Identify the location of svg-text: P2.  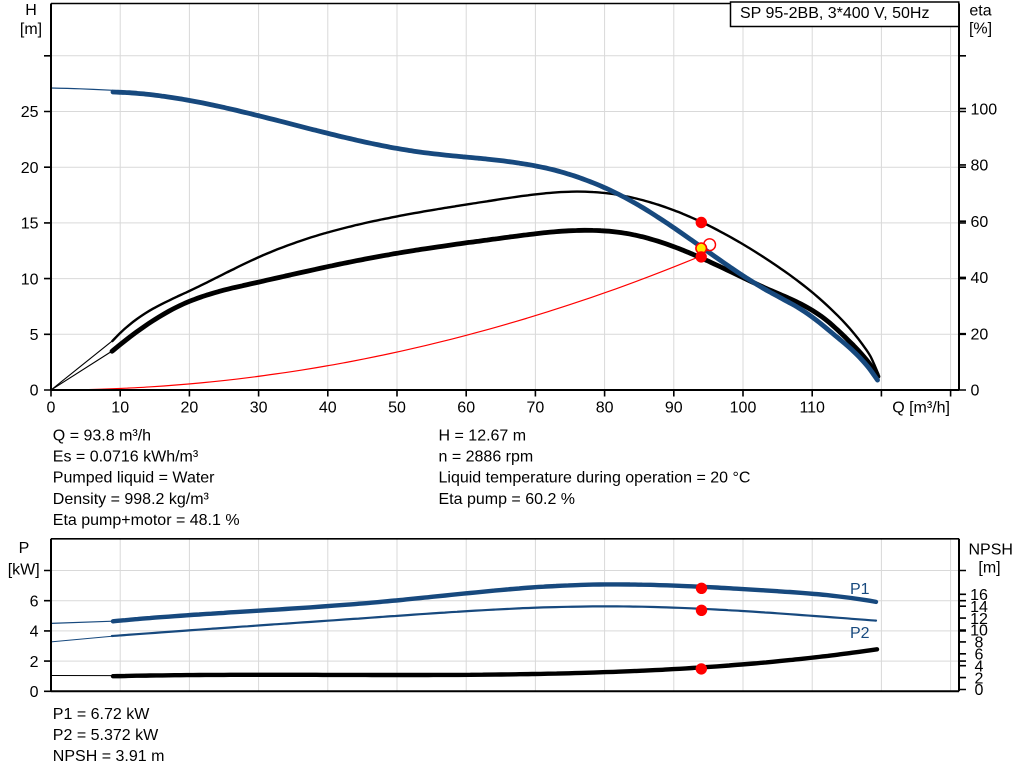
(860, 633).